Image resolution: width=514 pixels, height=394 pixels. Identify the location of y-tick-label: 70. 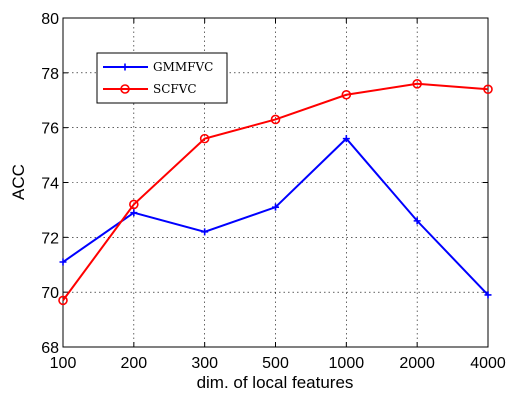
(50, 293).